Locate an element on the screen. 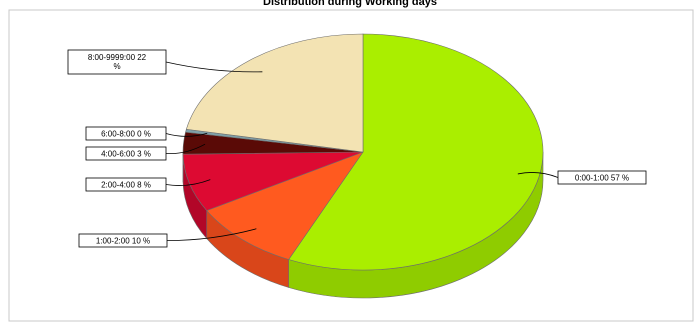  slice-label-3: 4:00-6:00 3 % is located at coordinates (126, 154).